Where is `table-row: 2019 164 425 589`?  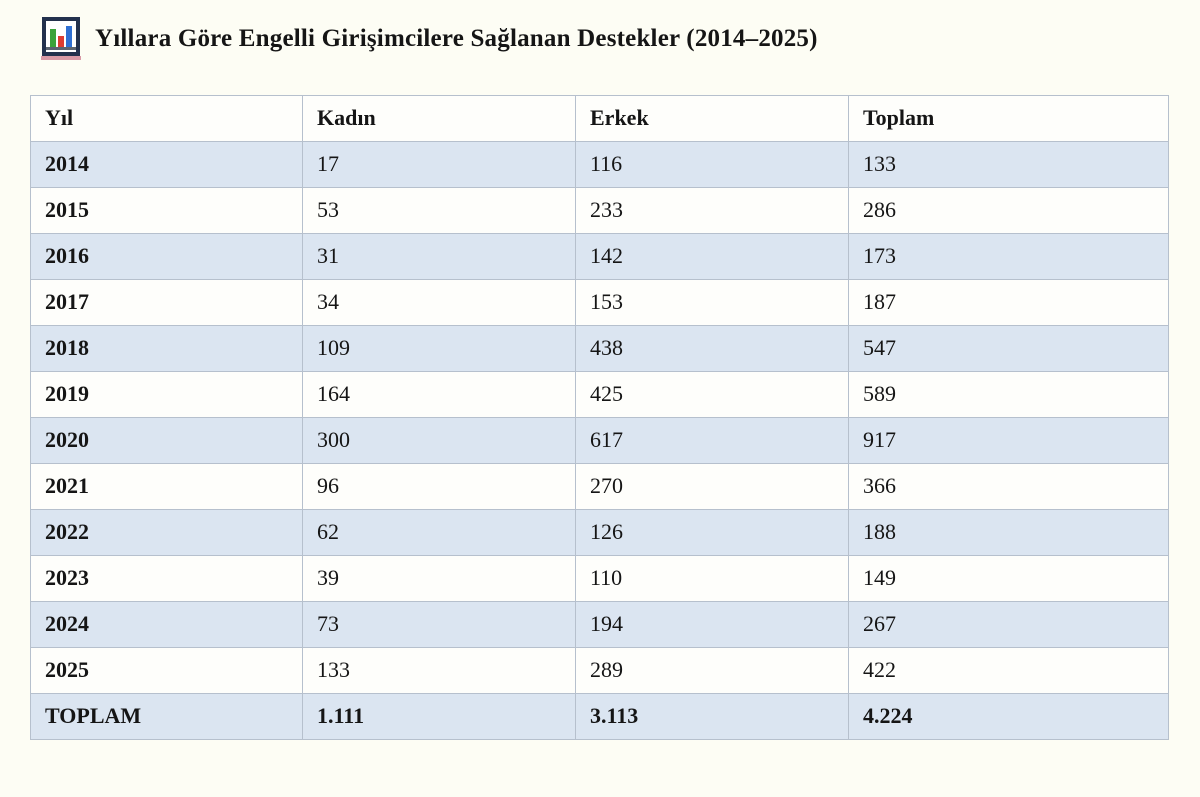 table-row: 2019 164 425 589 is located at coordinates (599, 394).